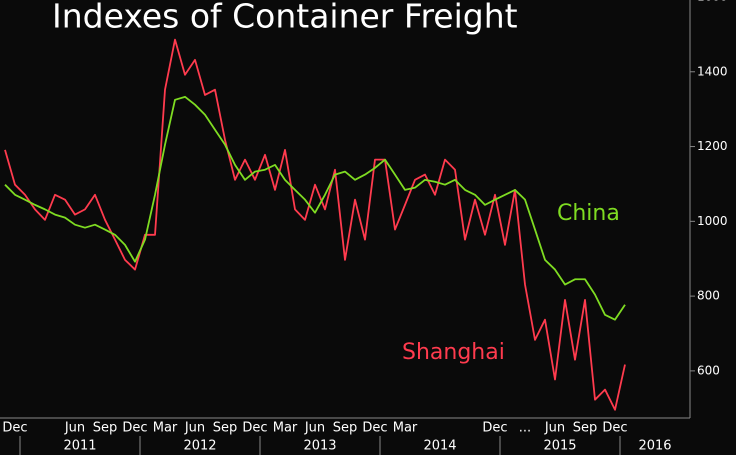  Describe the element at coordinates (285, 18) in the screenshot. I see `chart-title: Indexes of Container Freight` at that location.